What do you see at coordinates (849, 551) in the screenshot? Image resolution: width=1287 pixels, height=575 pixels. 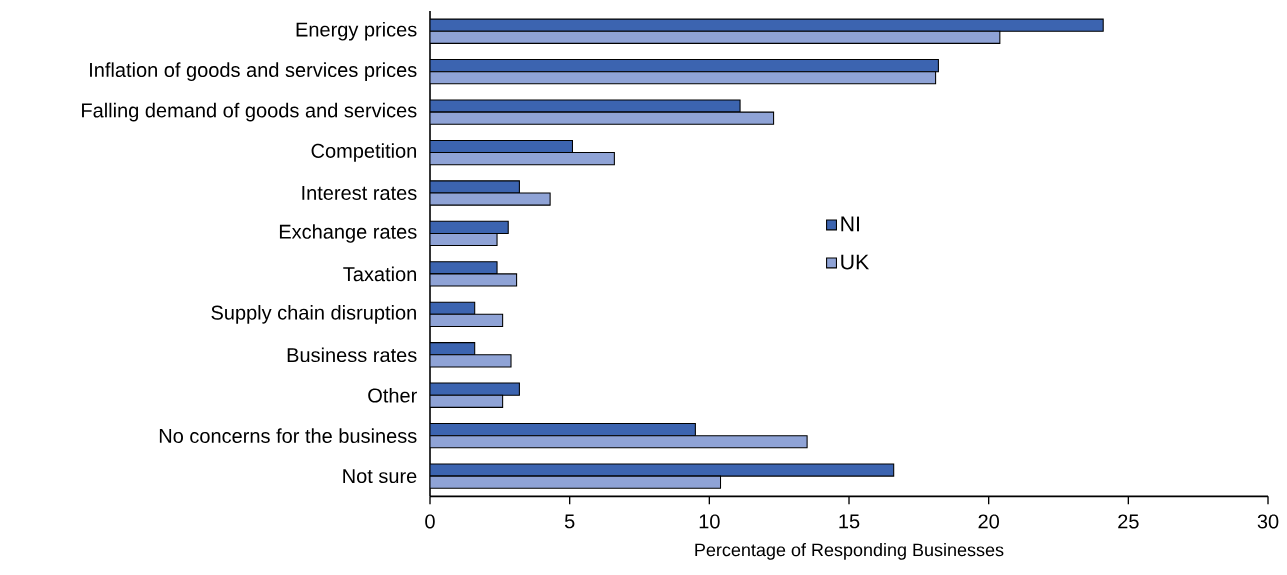 I see `x-axis-title: Percentage of Responding Businesses` at bounding box center [849, 551].